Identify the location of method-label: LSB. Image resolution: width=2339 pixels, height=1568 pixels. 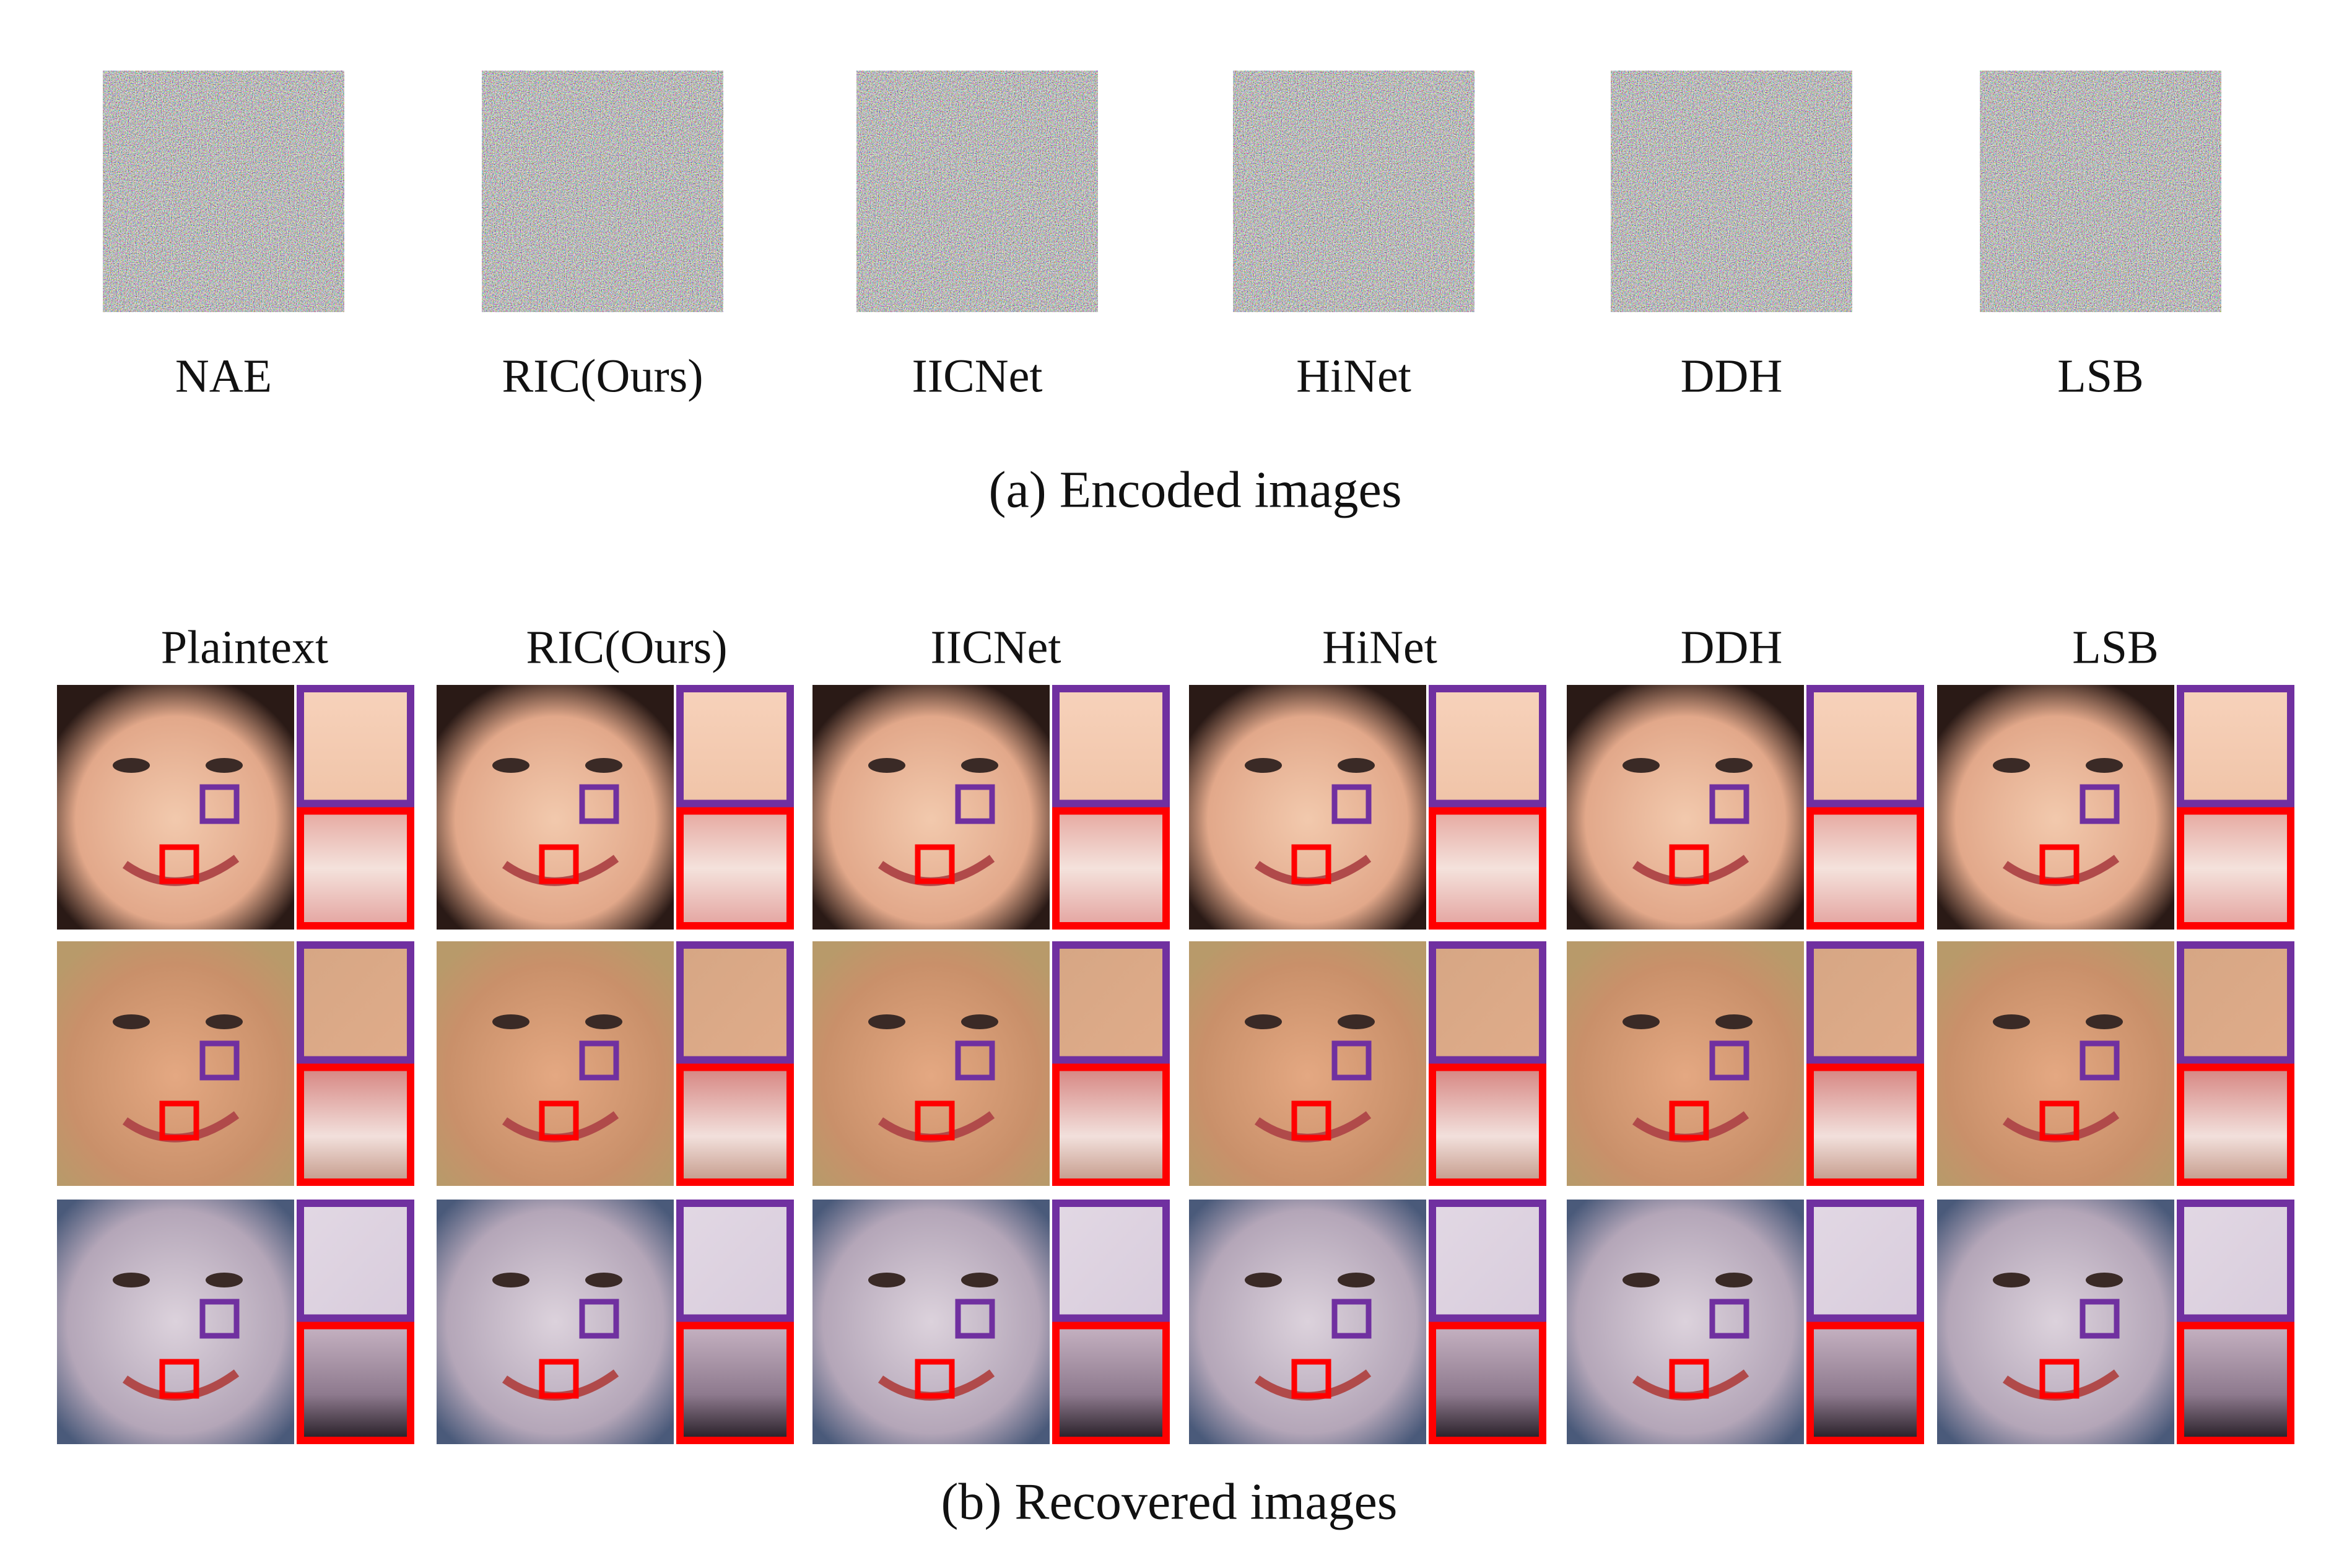
(2100, 376).